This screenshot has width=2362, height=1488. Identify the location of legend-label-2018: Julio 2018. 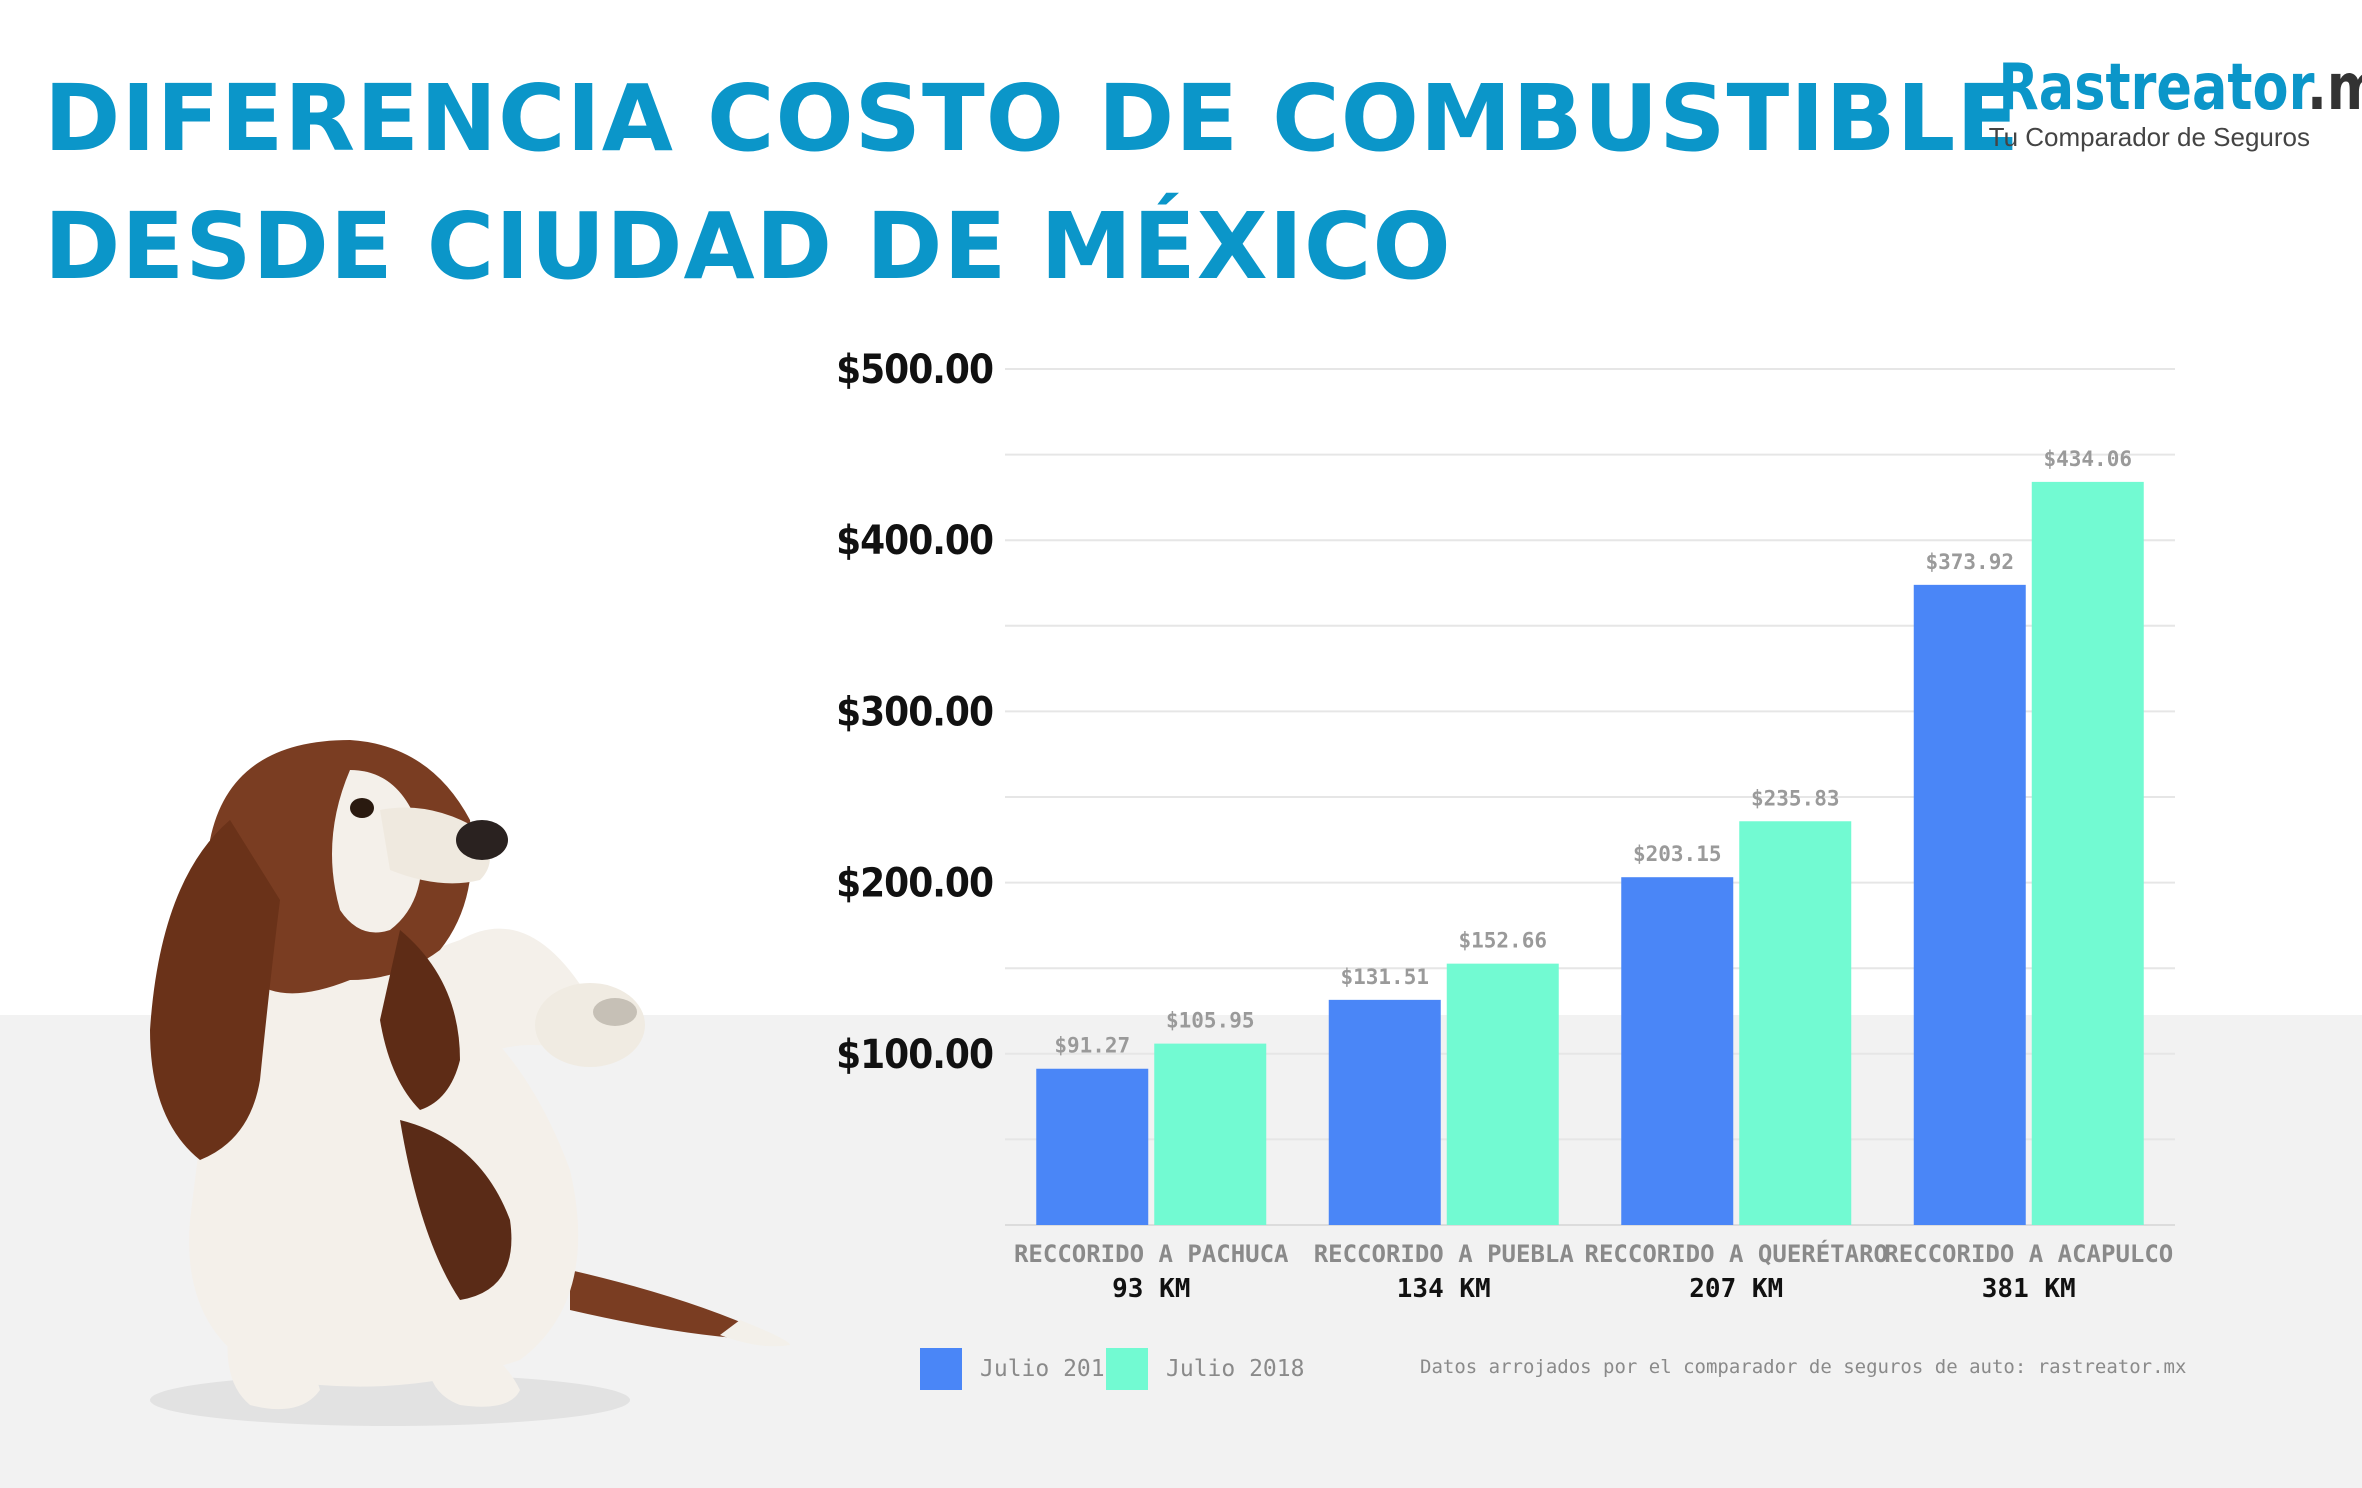
(1235, 1369).